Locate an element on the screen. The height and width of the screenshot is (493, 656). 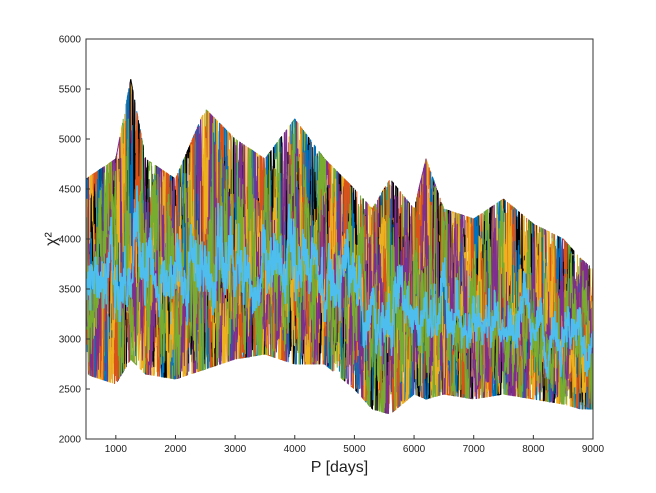
x-tick-label: 2000 is located at coordinates (175, 449).